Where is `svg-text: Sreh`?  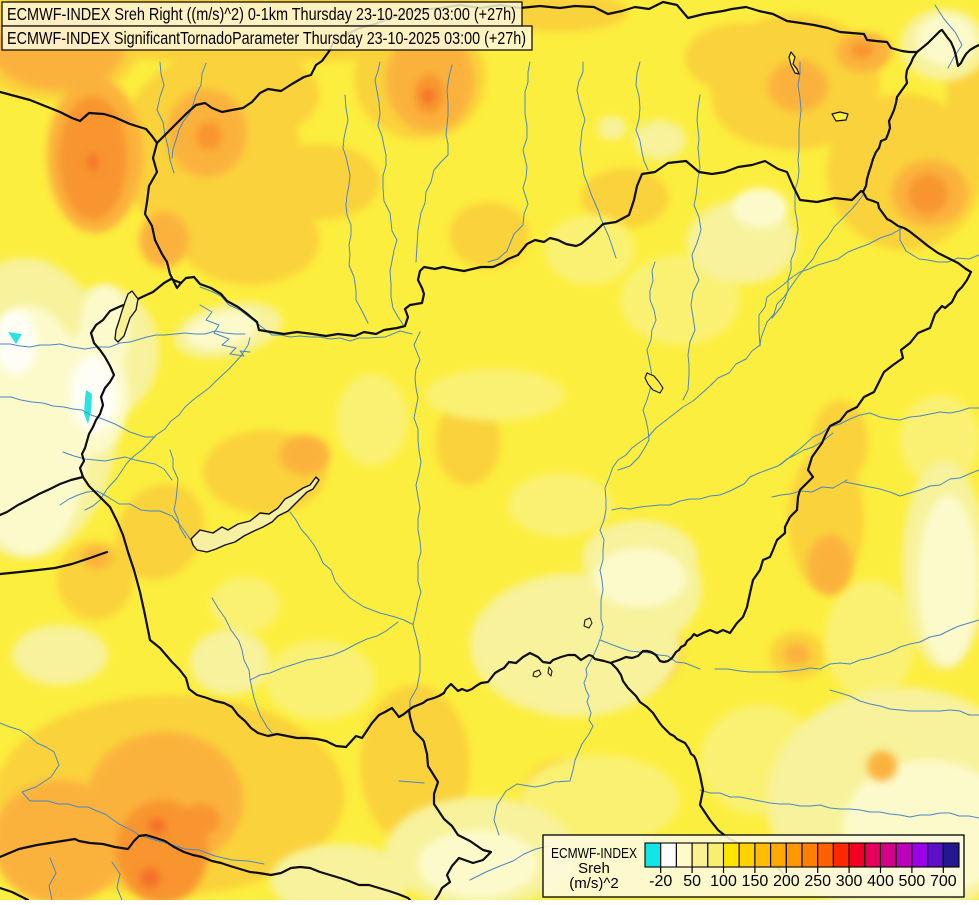 svg-text: Sreh is located at coordinates (594, 868).